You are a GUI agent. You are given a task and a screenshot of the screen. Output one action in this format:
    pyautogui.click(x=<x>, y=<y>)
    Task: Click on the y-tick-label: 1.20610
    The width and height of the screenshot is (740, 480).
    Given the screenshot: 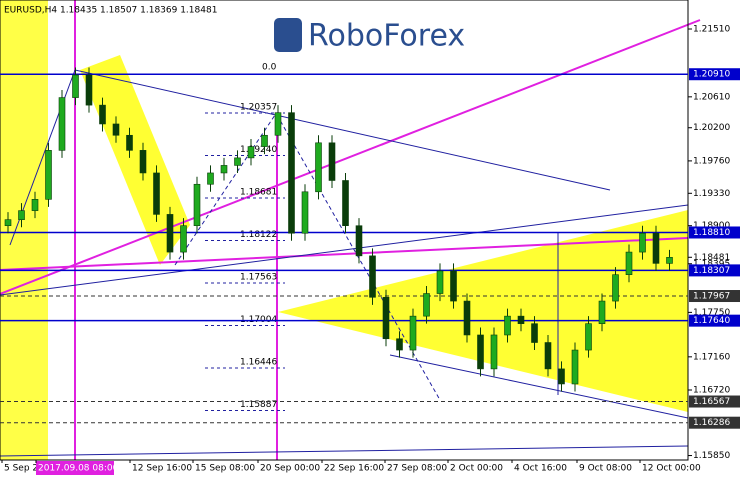 What is the action you would take?
    pyautogui.click(x=711, y=97)
    